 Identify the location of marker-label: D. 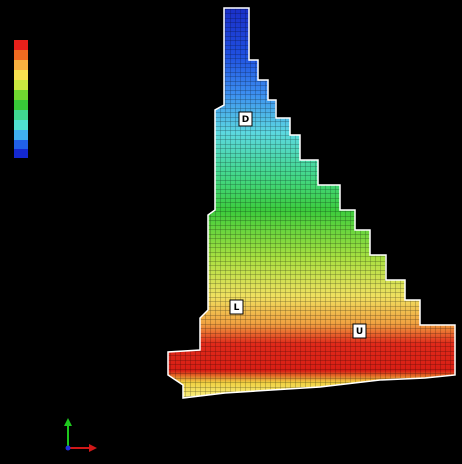
(245, 120).